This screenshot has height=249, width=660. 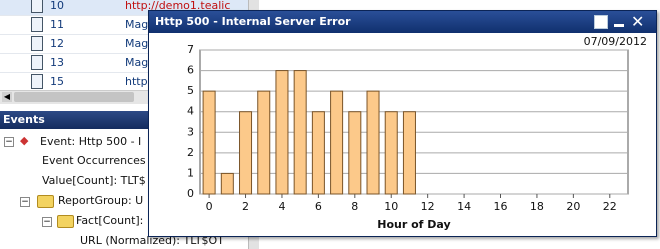 What do you see at coordinates (94, 180) in the screenshot?
I see `tree-node: Value[Count]: TLT$` at bounding box center [94, 180].